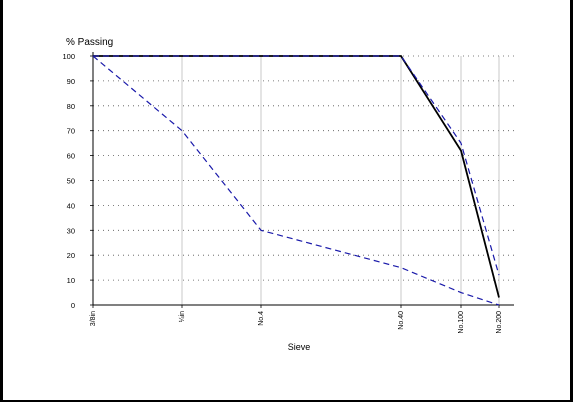 This screenshot has width=573, height=402. What do you see at coordinates (299, 347) in the screenshot?
I see `x-axis-label: Sieve` at bounding box center [299, 347].